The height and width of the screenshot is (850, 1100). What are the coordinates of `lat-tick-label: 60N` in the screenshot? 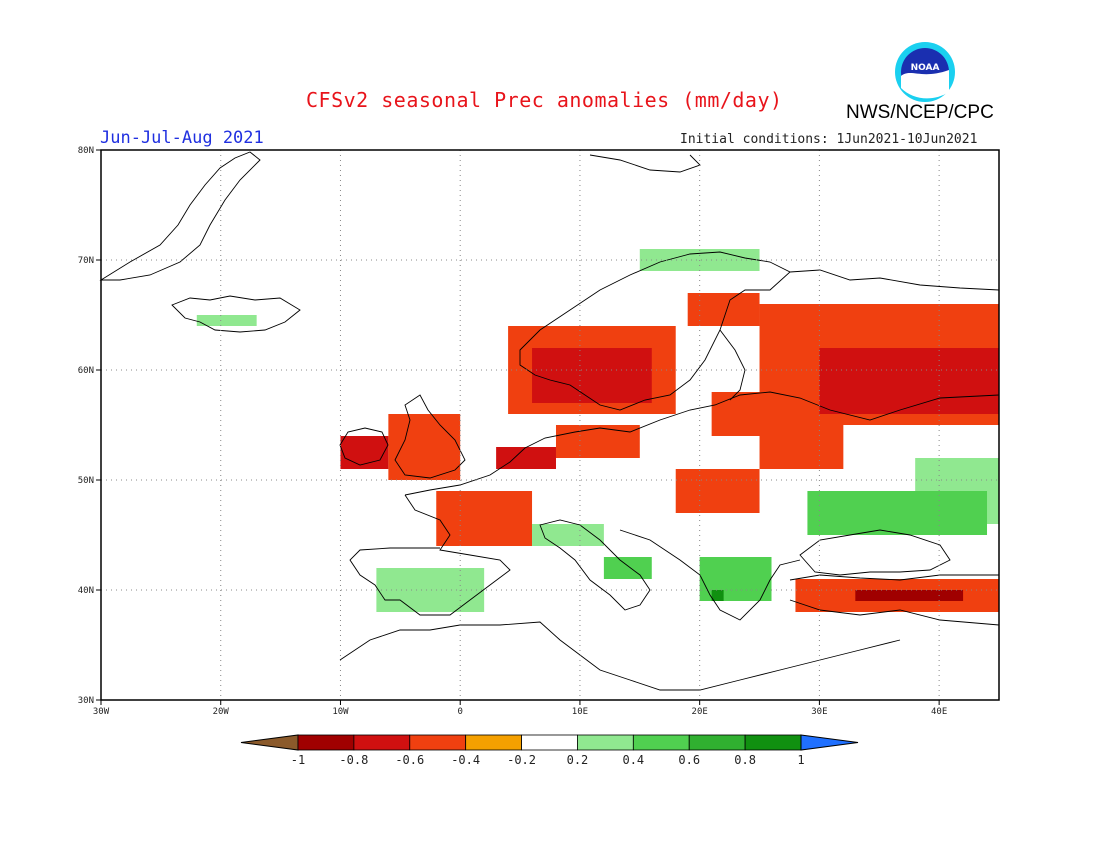 It's located at (86, 371).